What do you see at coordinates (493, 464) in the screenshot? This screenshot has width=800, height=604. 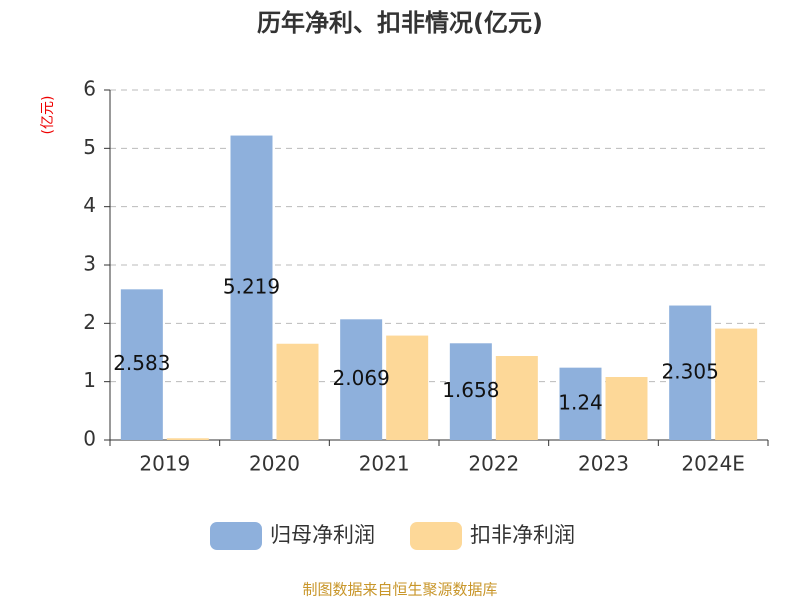 I see `x-tick-label: 2022` at bounding box center [493, 464].